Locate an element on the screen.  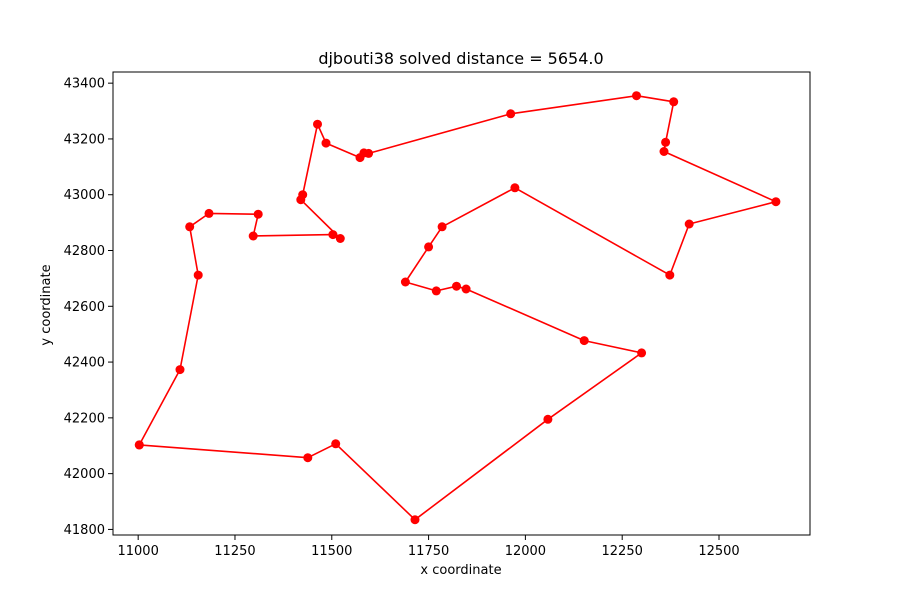
x-axis-ticks: 11000 11250 11500 11750 12000 12250 12500 is located at coordinates (428, 547).